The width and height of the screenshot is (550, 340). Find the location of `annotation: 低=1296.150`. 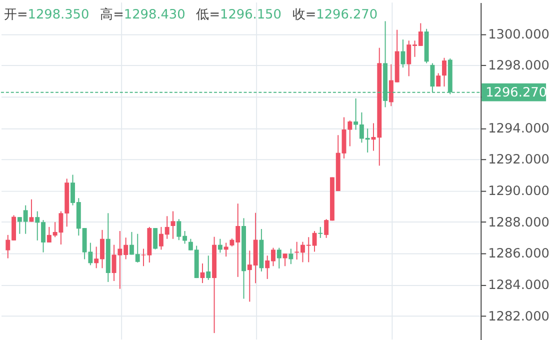

annotation: 低=1296.150 is located at coordinates (239, 14).